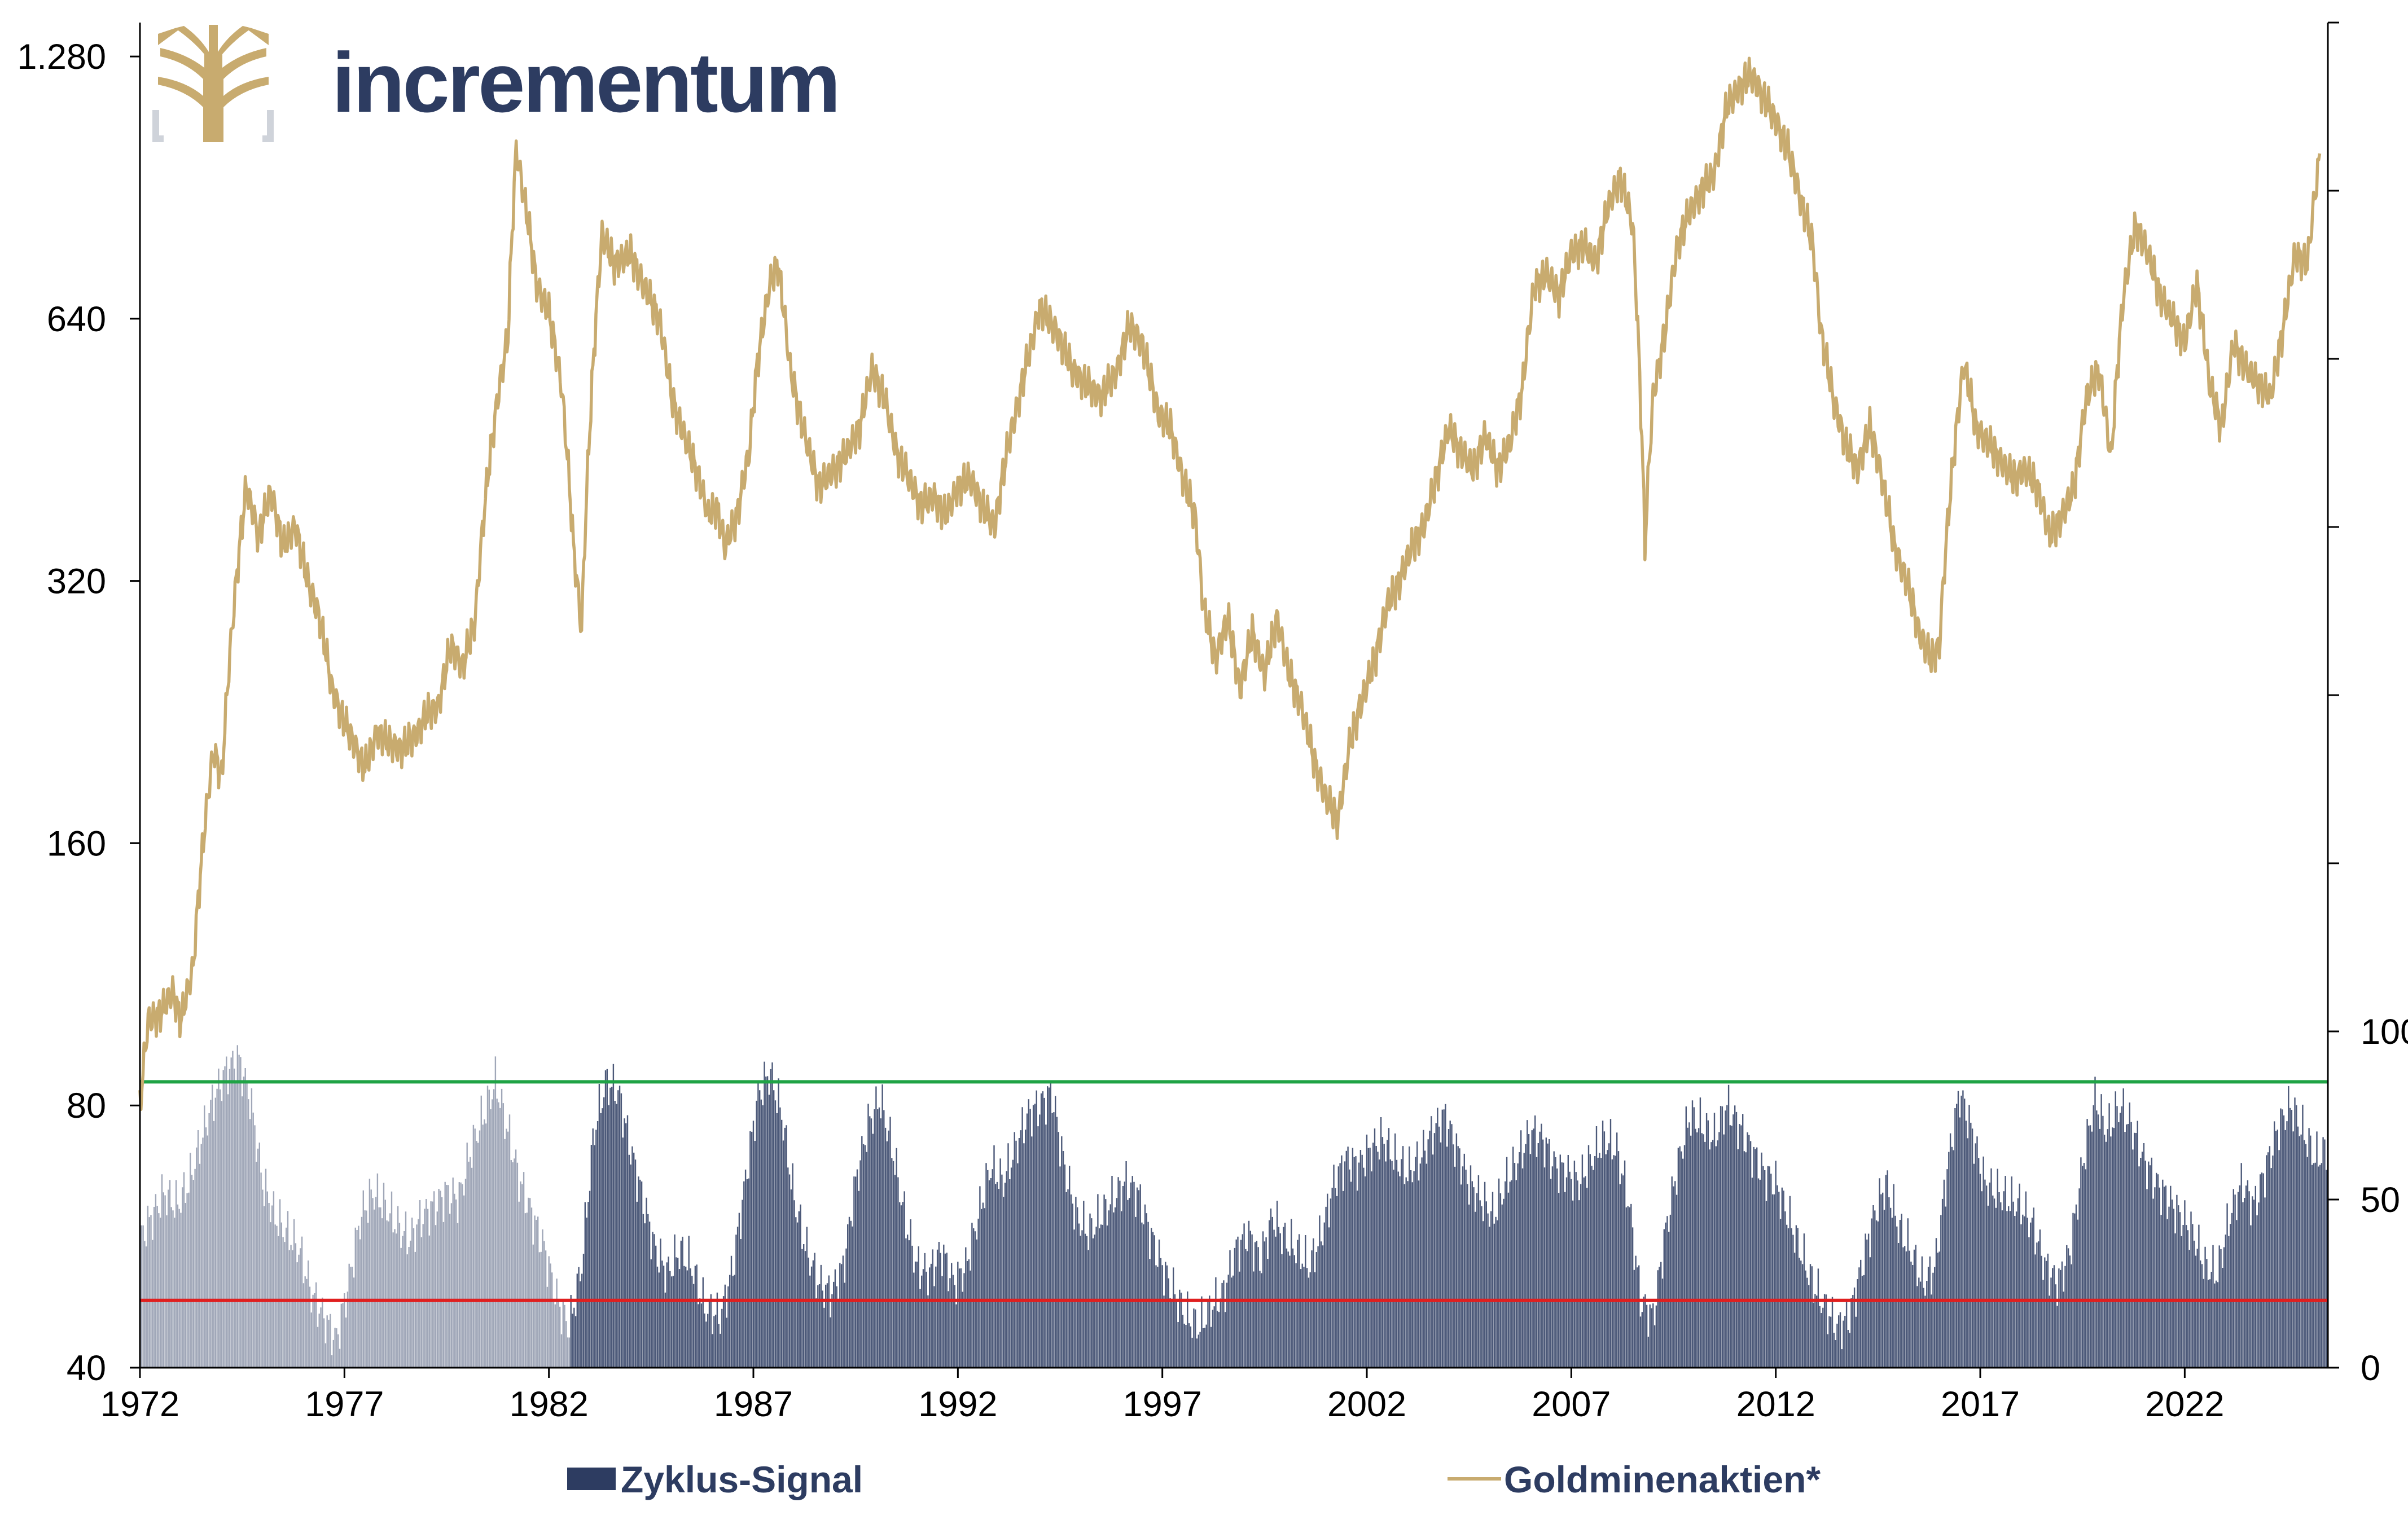  What do you see at coordinates (76, 581) in the screenshot?
I see `left-tick-label: 320` at bounding box center [76, 581].